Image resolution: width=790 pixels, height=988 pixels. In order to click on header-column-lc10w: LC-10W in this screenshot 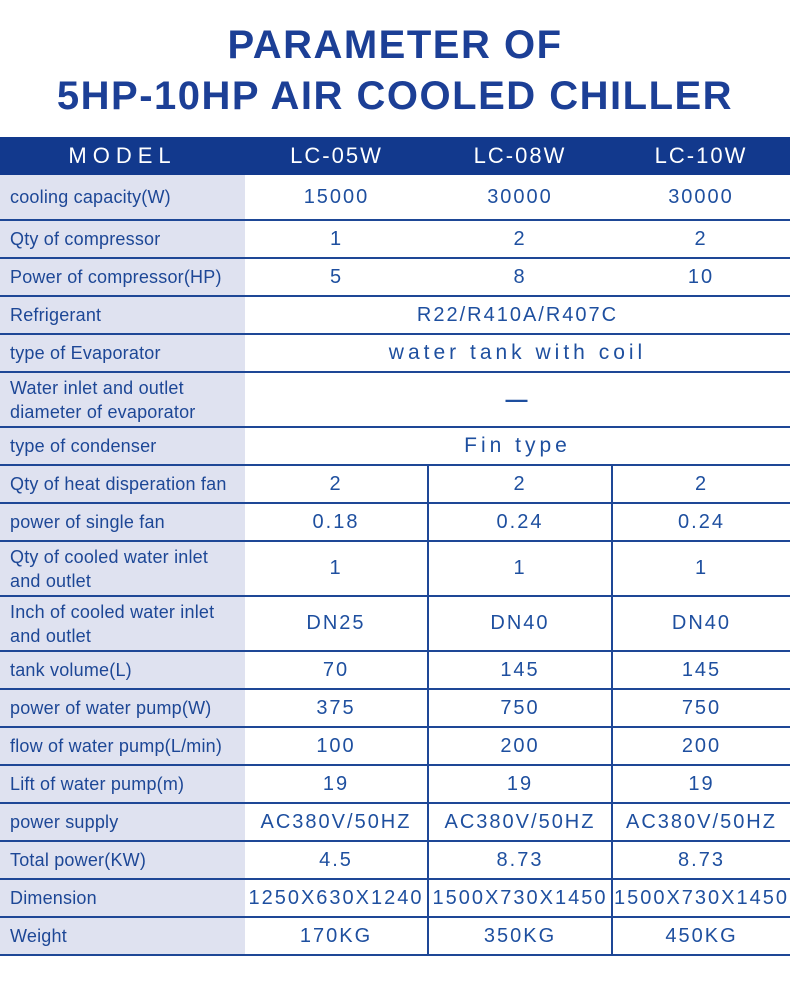, I will do `click(701, 156)`.